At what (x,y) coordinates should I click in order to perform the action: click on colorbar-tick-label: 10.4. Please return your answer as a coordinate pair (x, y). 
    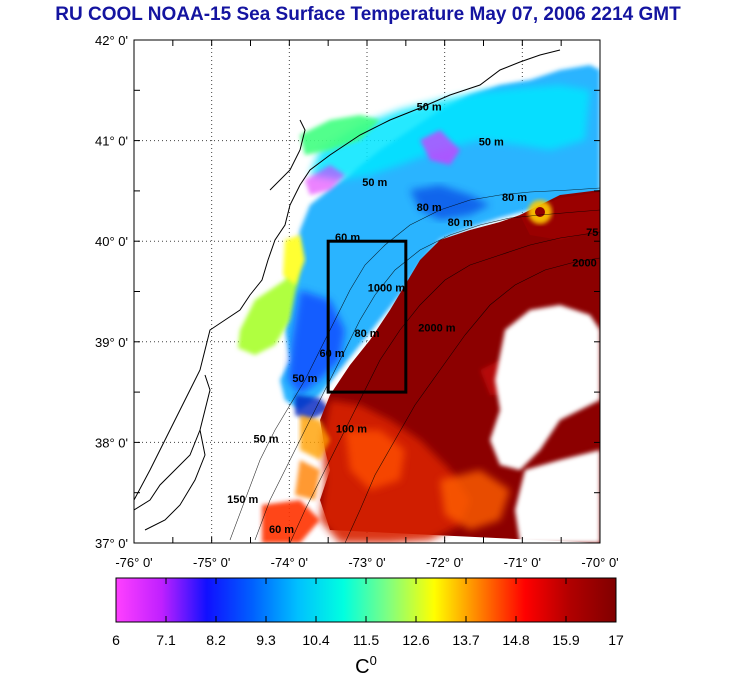
    Looking at the image, I should click on (315, 640).